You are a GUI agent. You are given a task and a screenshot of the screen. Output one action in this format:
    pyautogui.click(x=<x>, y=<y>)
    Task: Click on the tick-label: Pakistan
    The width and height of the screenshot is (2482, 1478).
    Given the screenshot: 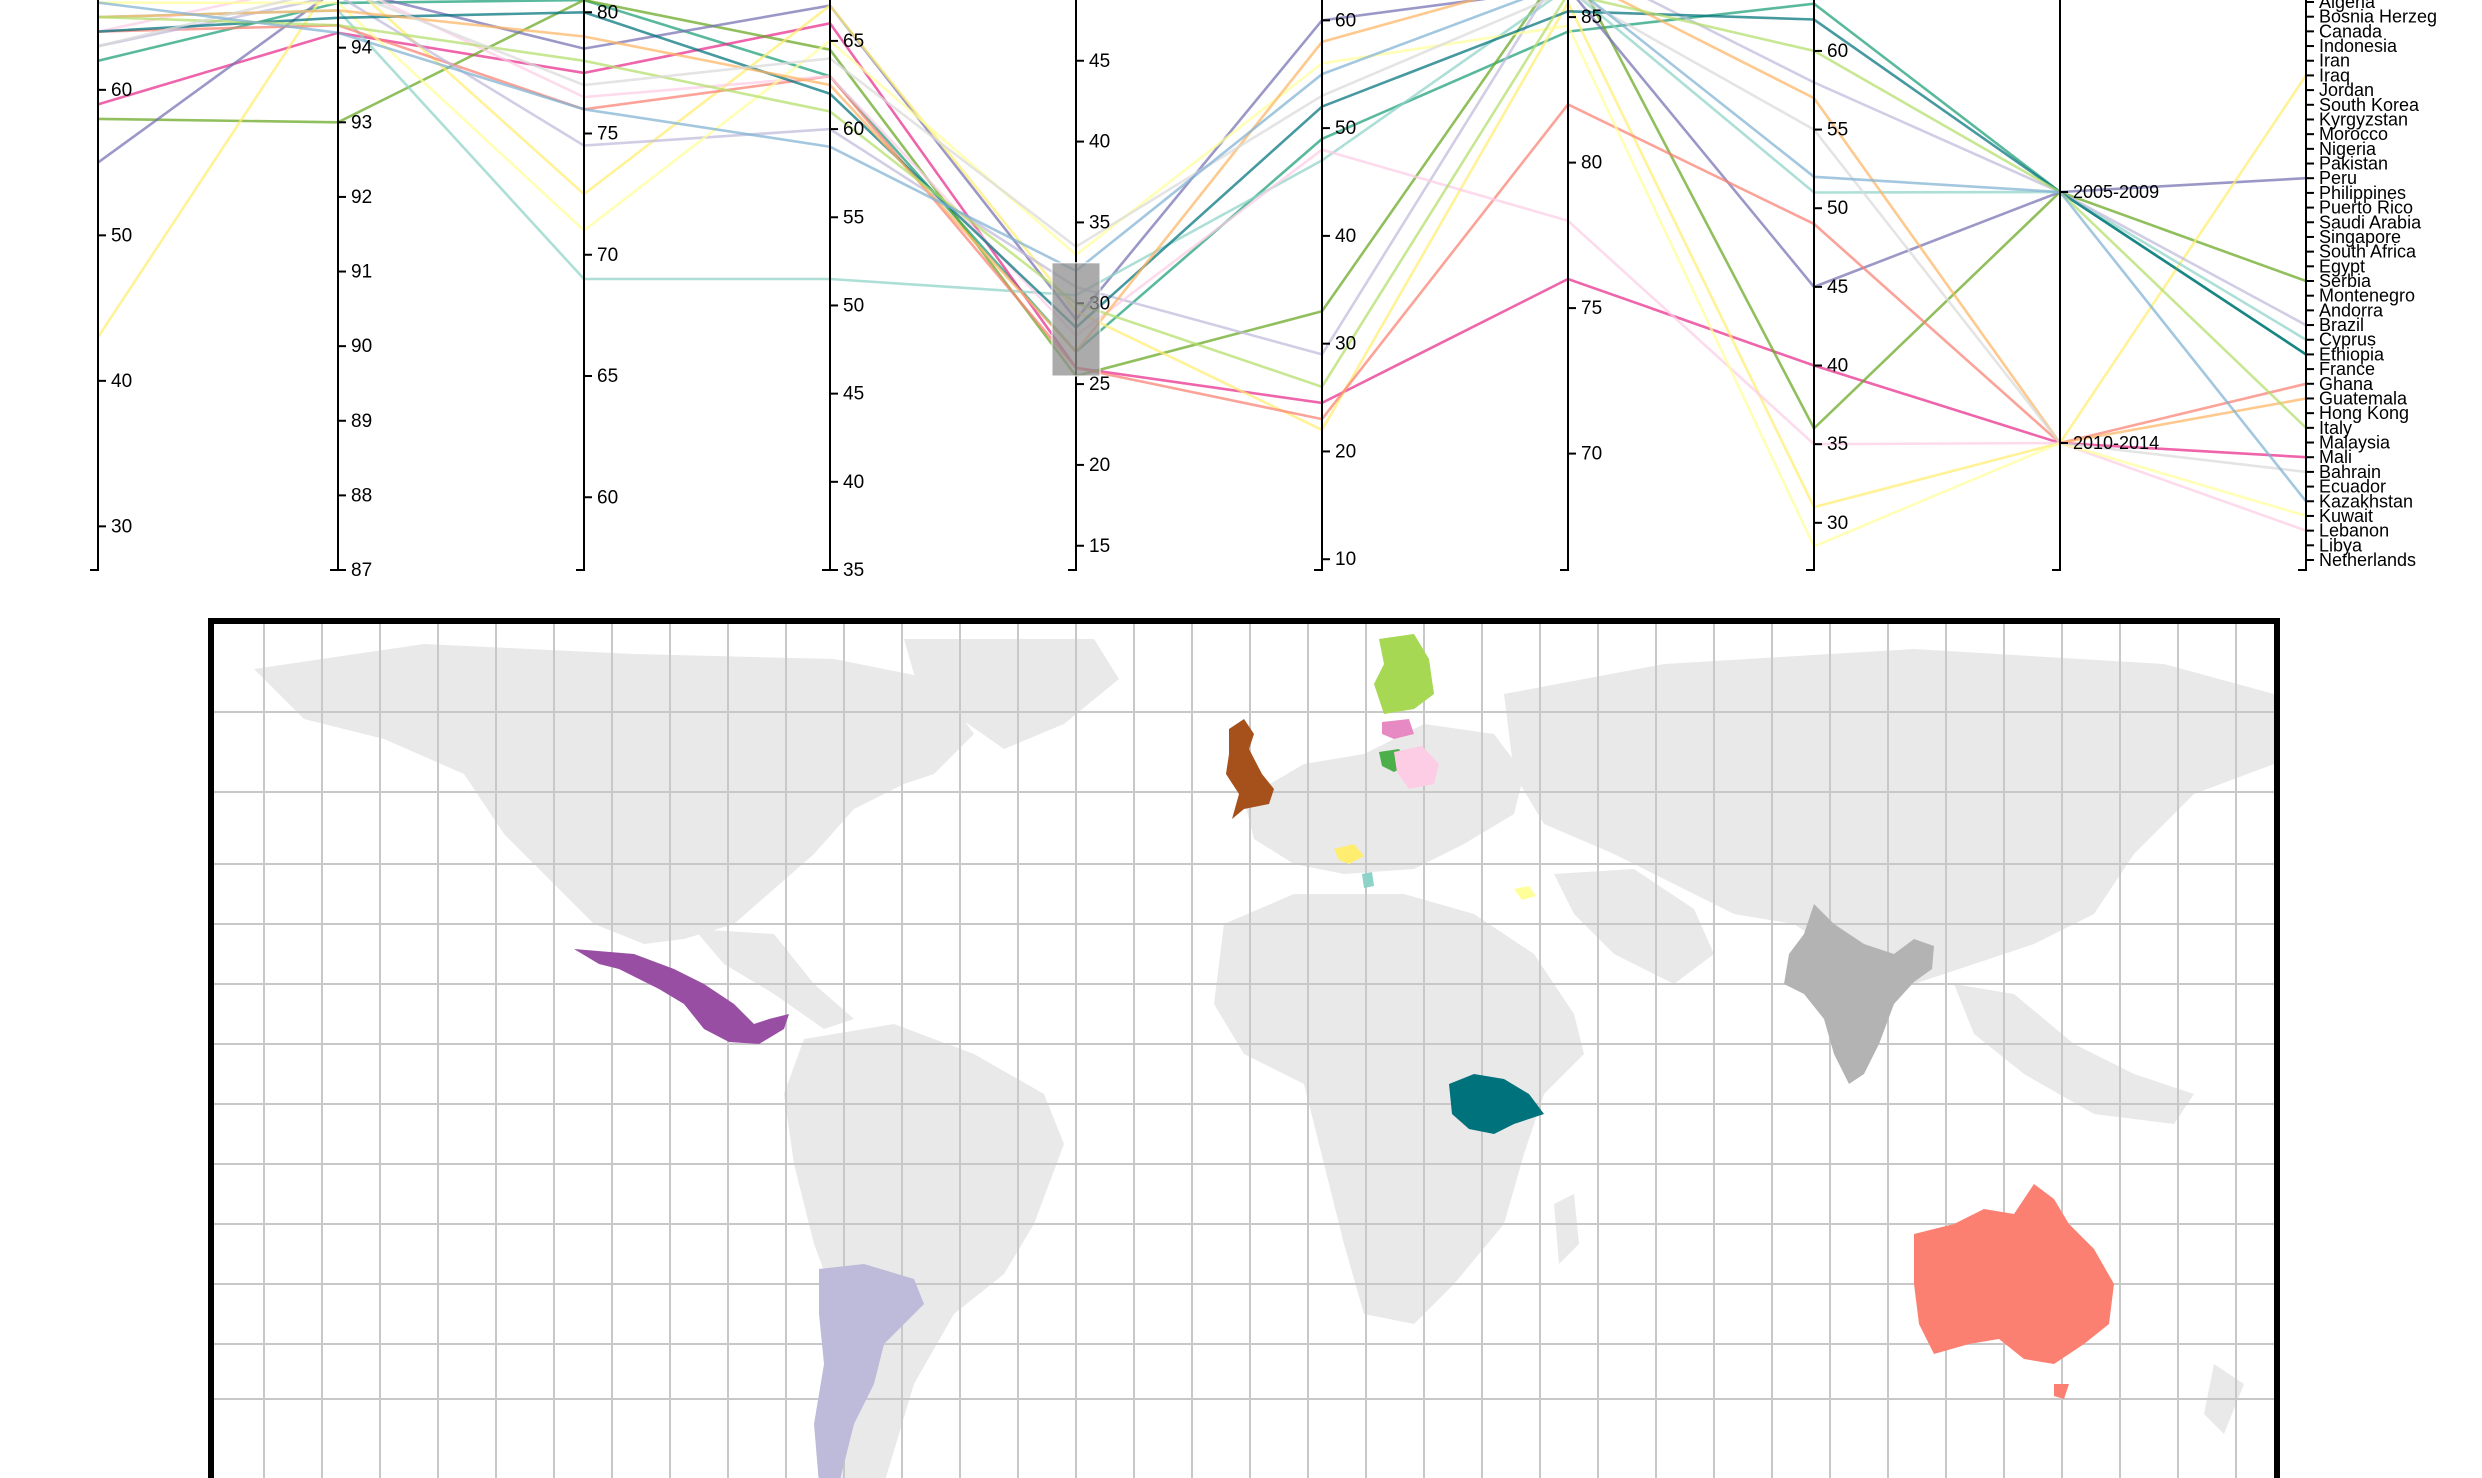 What is the action you would take?
    pyautogui.click(x=2353, y=164)
    